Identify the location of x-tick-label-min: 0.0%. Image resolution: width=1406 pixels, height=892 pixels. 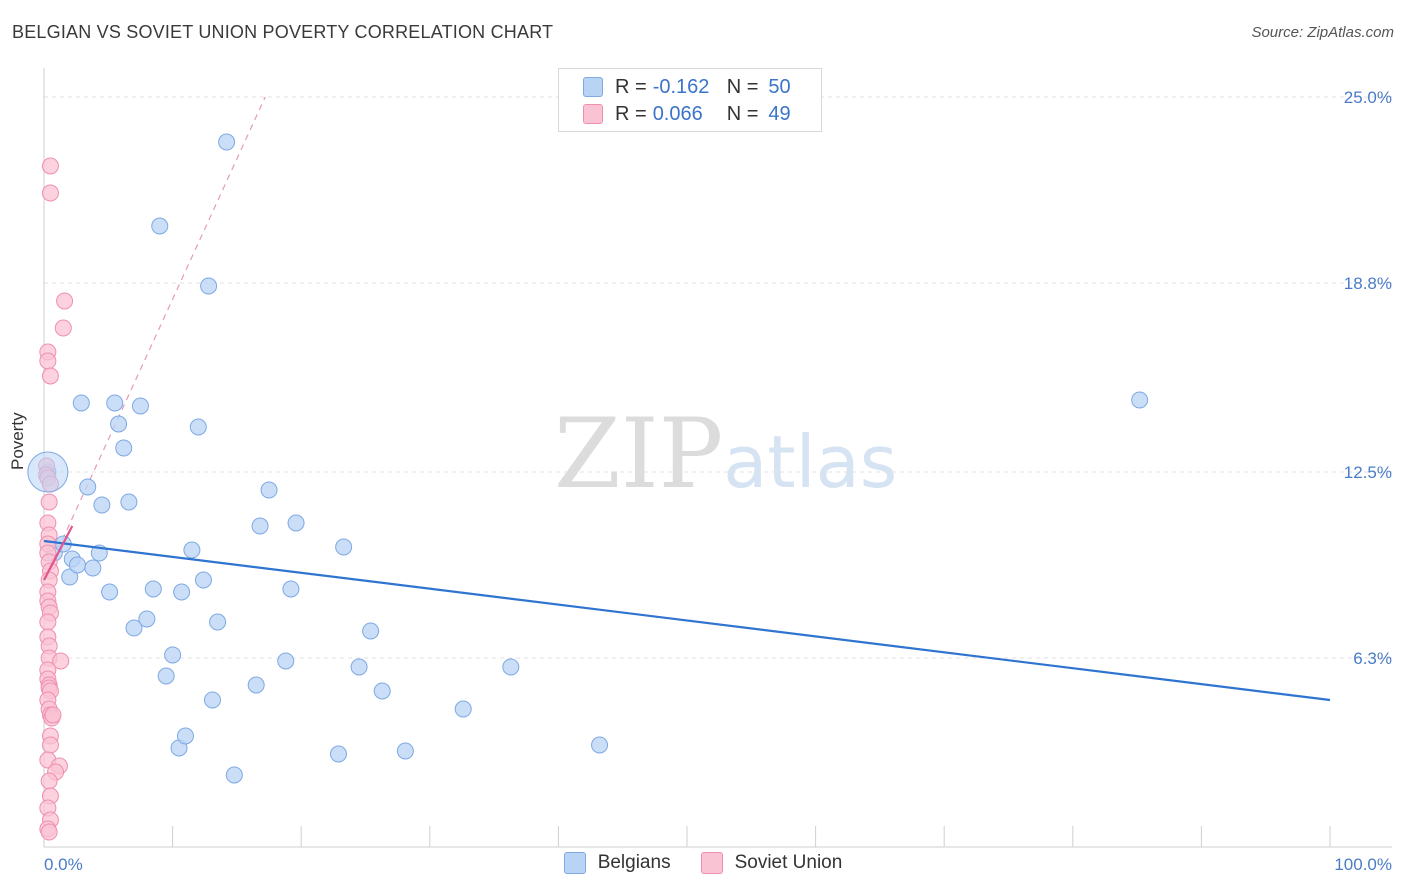
(63, 864).